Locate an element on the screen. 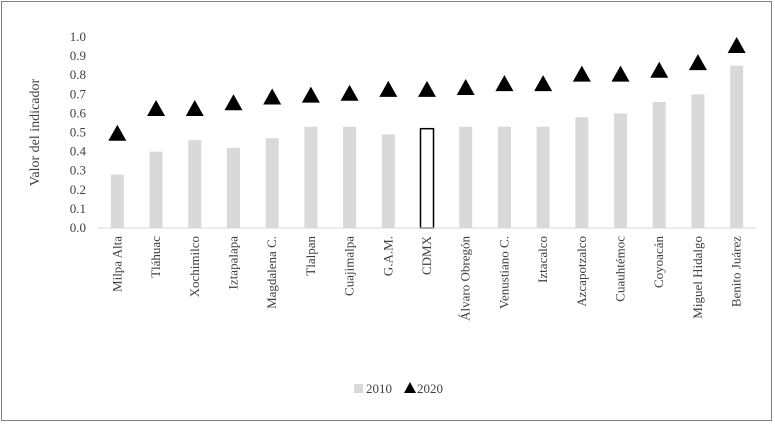 The width and height of the screenshot is (775, 424). y-axis-ticks: 0.0 0.1 0.2 0.3 0.4 0.5 0.6 0.7 0.8 0.9 1.0 is located at coordinates (78, 132).